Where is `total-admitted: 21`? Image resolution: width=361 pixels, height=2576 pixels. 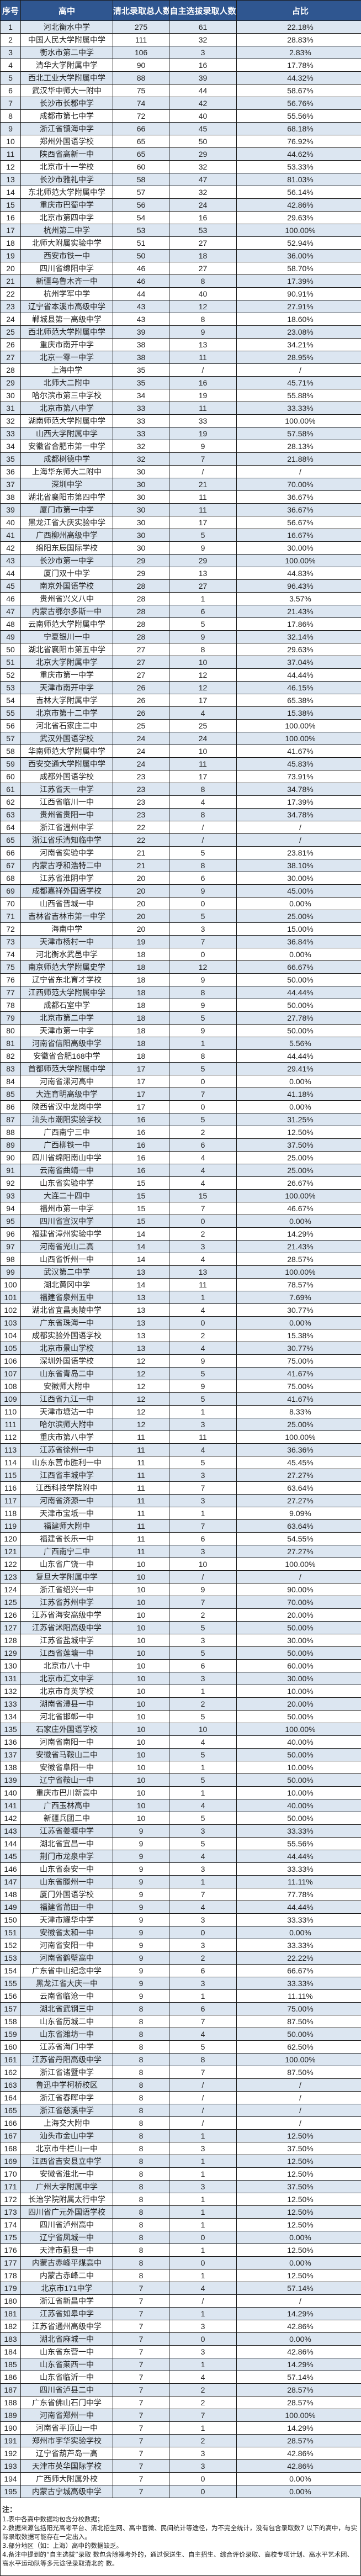 total-admitted: 21 is located at coordinates (141, 853).